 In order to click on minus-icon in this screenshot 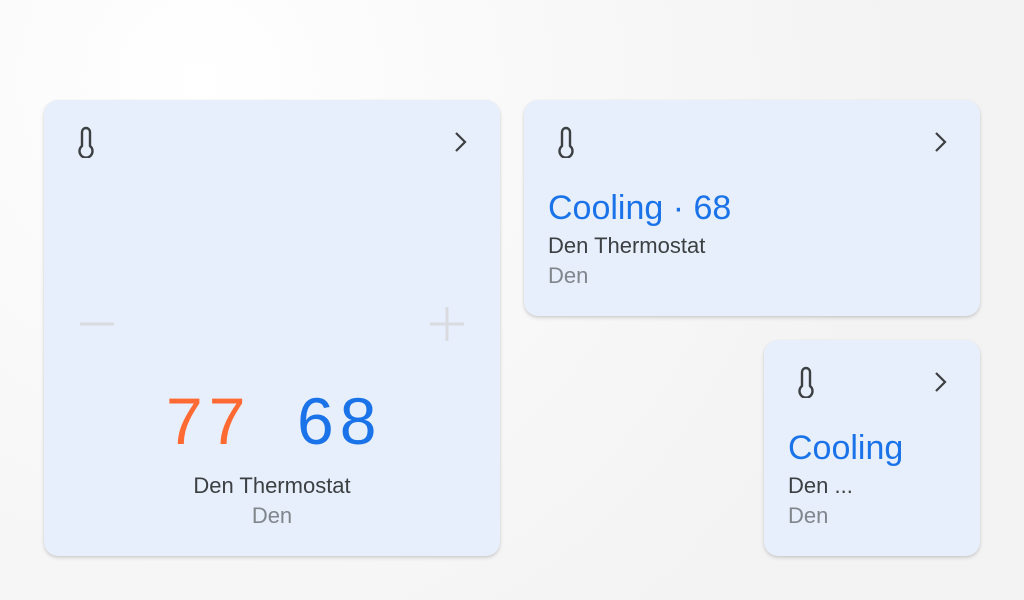, I will do `click(97, 324)`.